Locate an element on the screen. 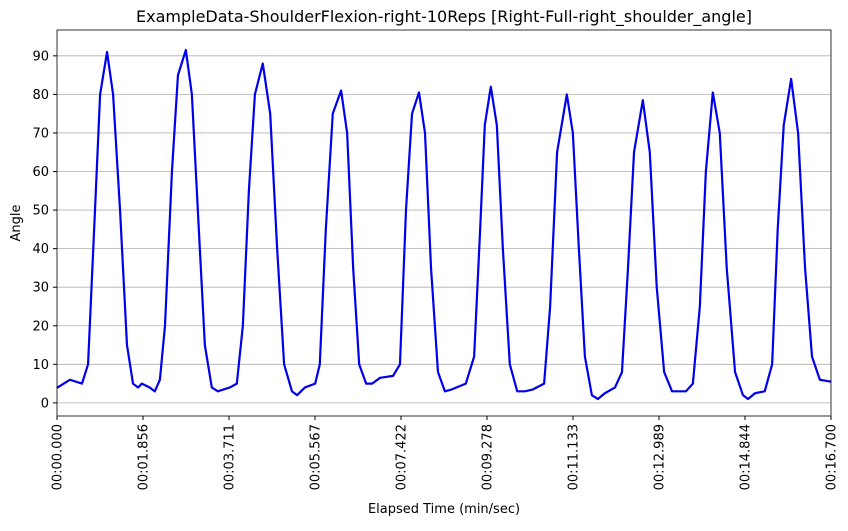  x-tick-label: 00:03.711 is located at coordinates (229, 457).